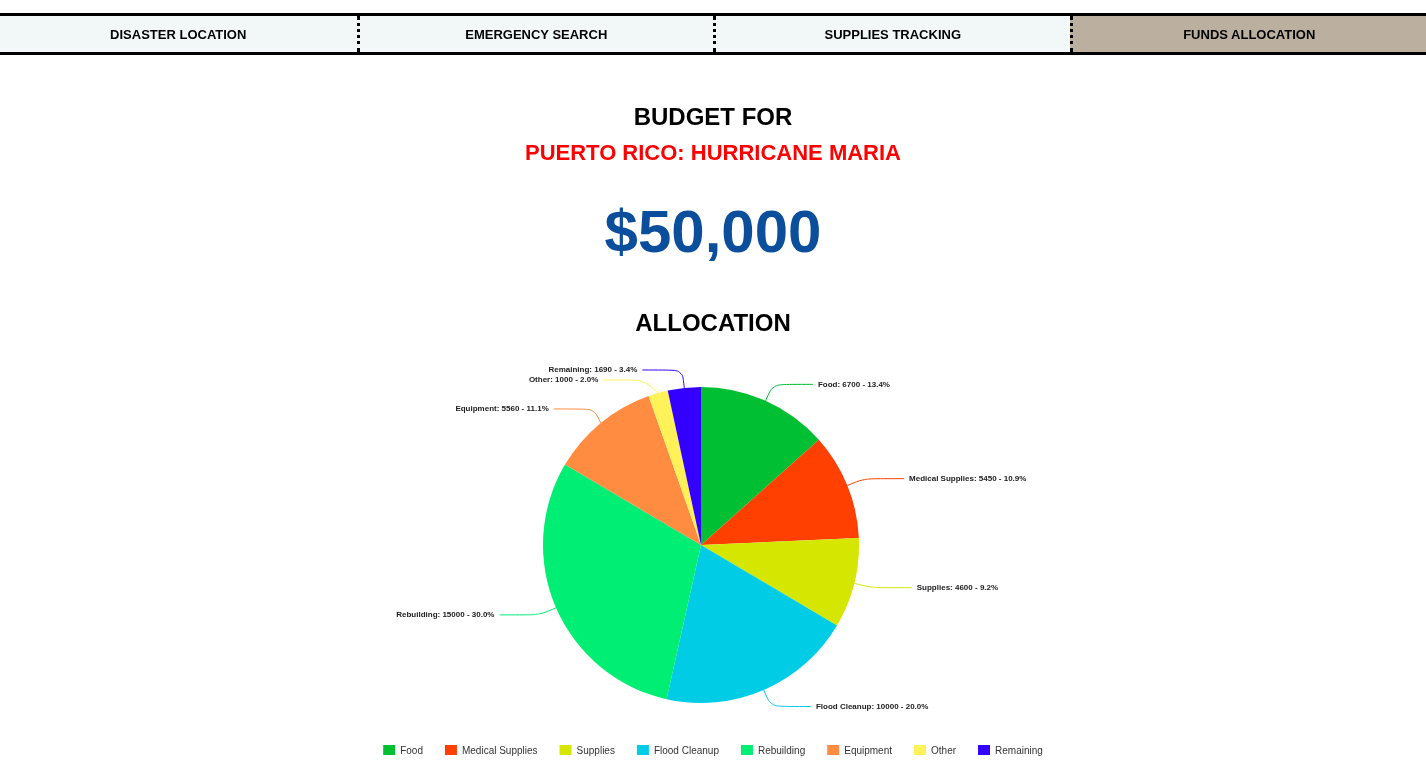 This screenshot has height=777, width=1426. What do you see at coordinates (713, 152) in the screenshot?
I see `chart-subtitle: PUERTO RICO: HURRICANE MARIA` at bounding box center [713, 152].